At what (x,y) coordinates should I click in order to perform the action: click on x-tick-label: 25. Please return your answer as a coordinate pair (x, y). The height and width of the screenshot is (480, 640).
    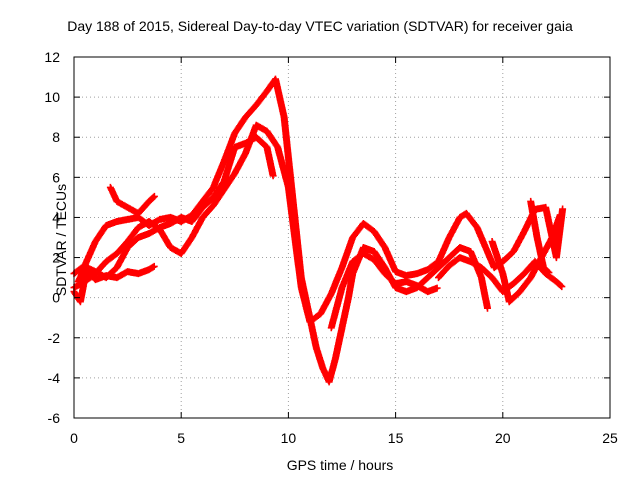
    Looking at the image, I should click on (610, 438).